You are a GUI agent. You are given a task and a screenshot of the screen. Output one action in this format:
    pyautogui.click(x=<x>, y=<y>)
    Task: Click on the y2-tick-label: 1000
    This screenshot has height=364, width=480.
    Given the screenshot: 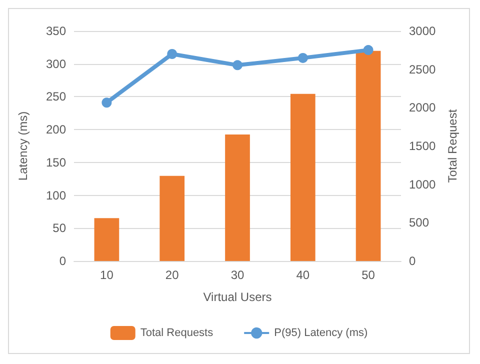 What is the action you would take?
    pyautogui.click(x=422, y=184)
    